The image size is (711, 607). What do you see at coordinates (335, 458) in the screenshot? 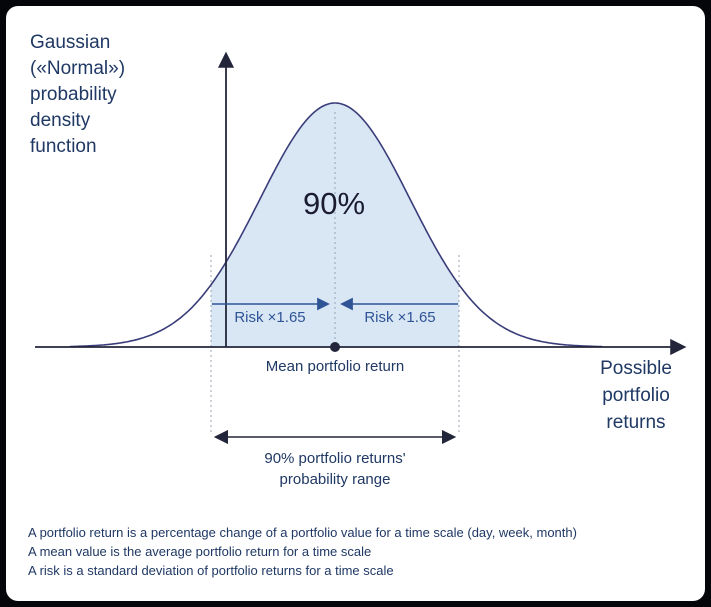
I see `range-label-line: 90% portfolio returns'` at bounding box center [335, 458].